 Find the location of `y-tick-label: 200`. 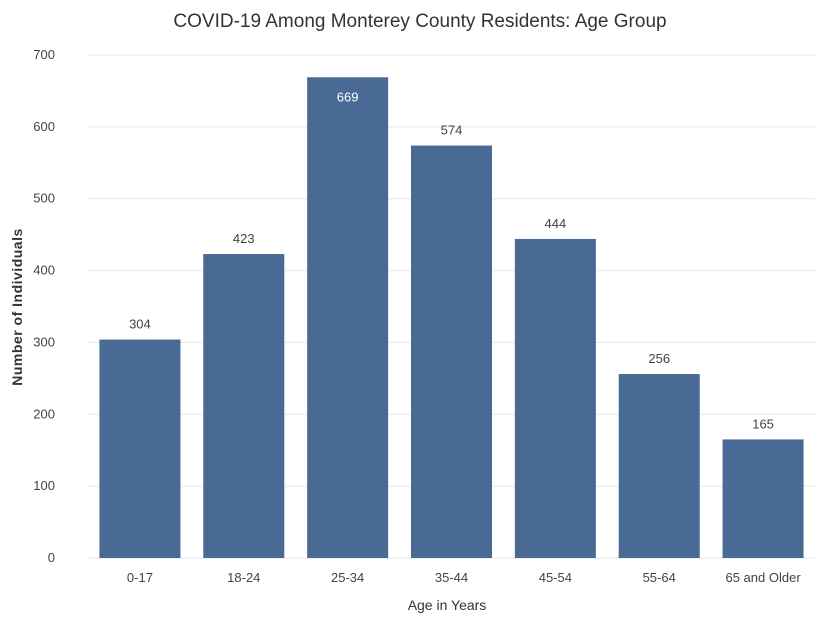

y-tick-label: 200 is located at coordinates (44, 413).